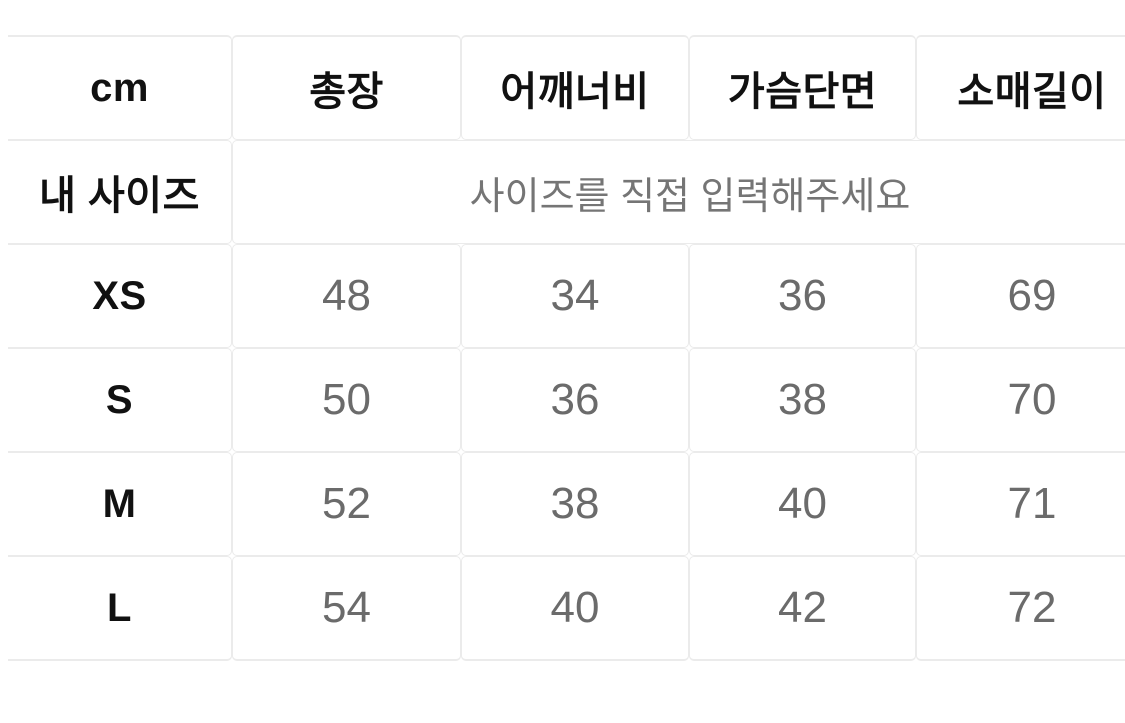  I want to click on s-shoulder-width-value: 36, so click(575, 400).